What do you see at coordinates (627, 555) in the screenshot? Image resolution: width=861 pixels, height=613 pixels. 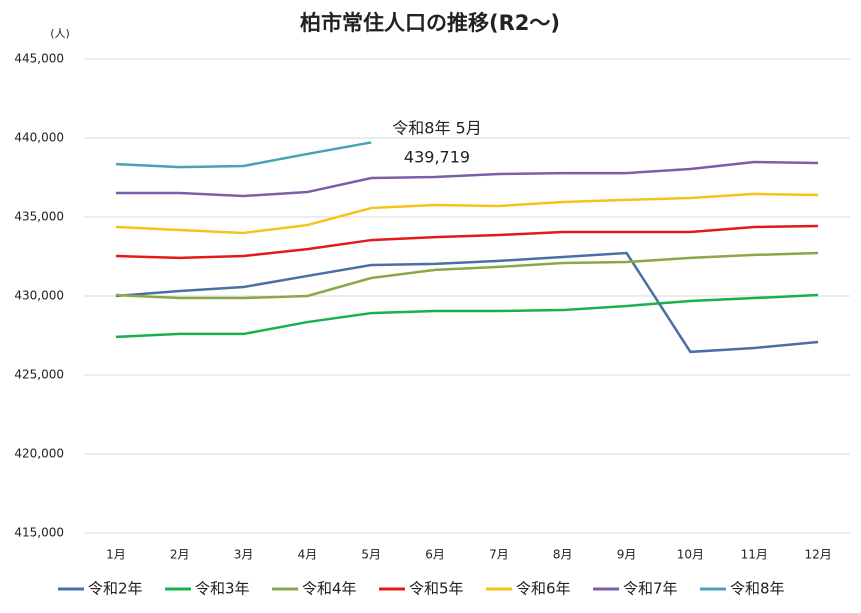 I see `x-tick-label: 9月` at bounding box center [627, 555].